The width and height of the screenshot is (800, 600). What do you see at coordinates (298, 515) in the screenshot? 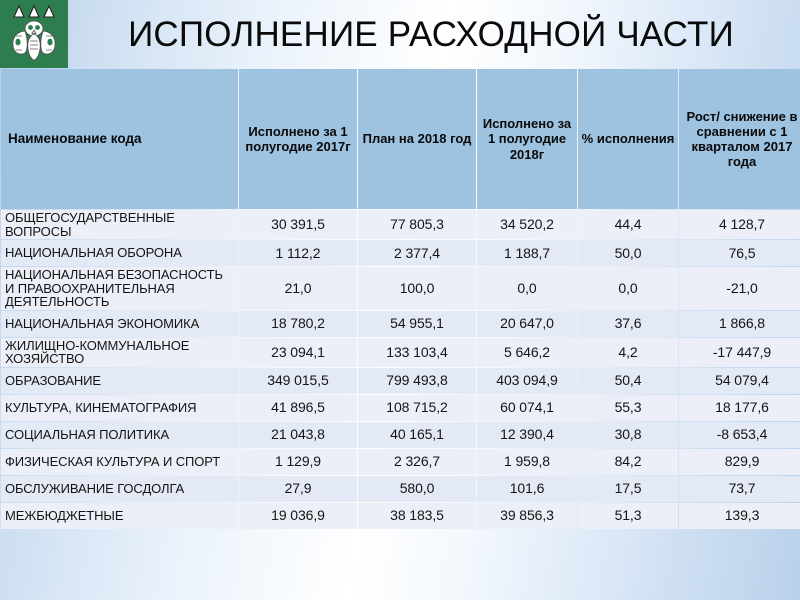
I see `cell-exec-2017: 19 036,9` at bounding box center [298, 515].